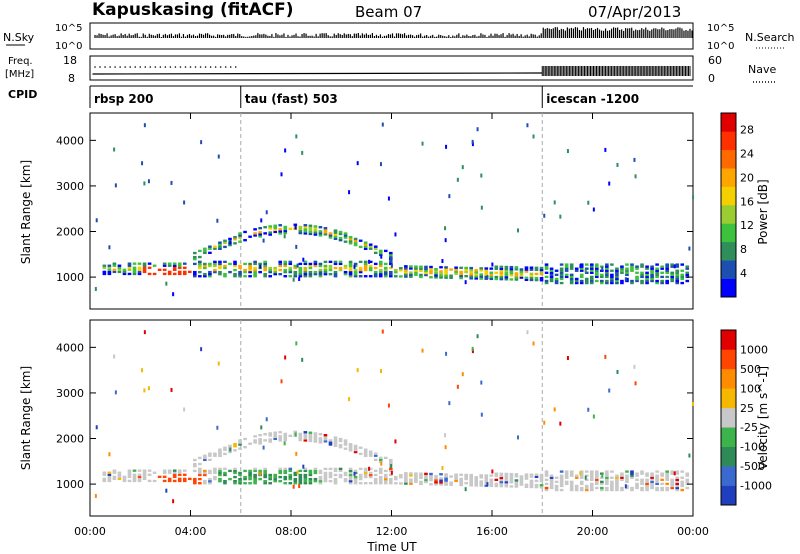 The image size is (800, 554). I want to click on x-tick-label: 00:00, so click(693, 531).